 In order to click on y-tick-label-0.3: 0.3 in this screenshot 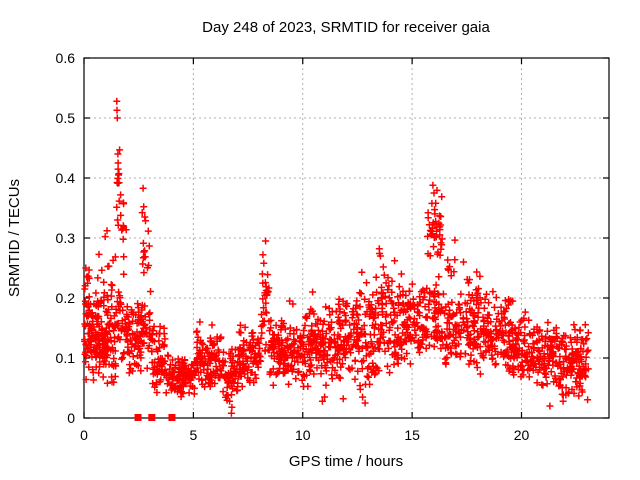, I will do `click(66, 238)`.